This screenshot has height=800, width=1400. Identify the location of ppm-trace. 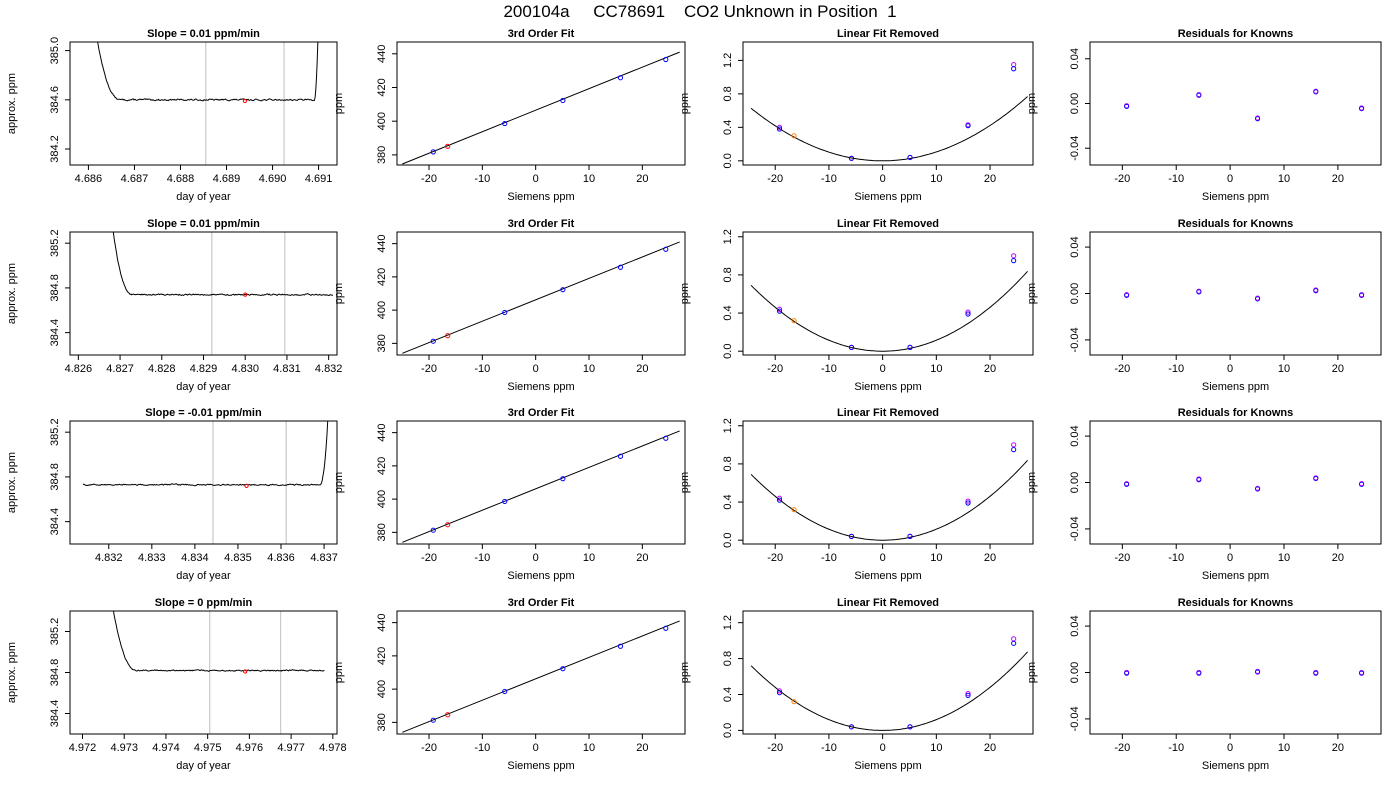
(223, 264).